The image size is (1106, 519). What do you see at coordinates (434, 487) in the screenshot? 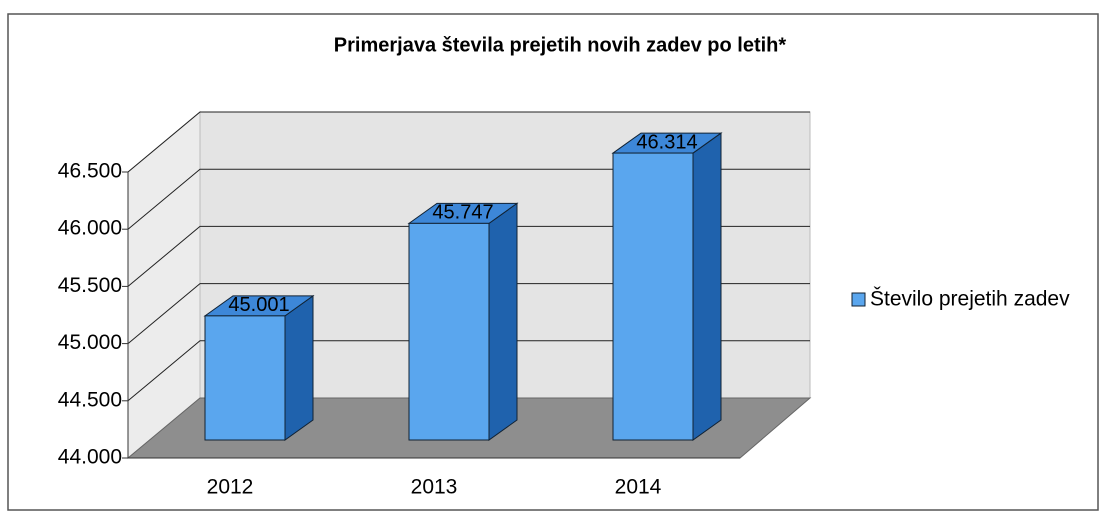
I see `x-tick-label: 2013` at bounding box center [434, 487].